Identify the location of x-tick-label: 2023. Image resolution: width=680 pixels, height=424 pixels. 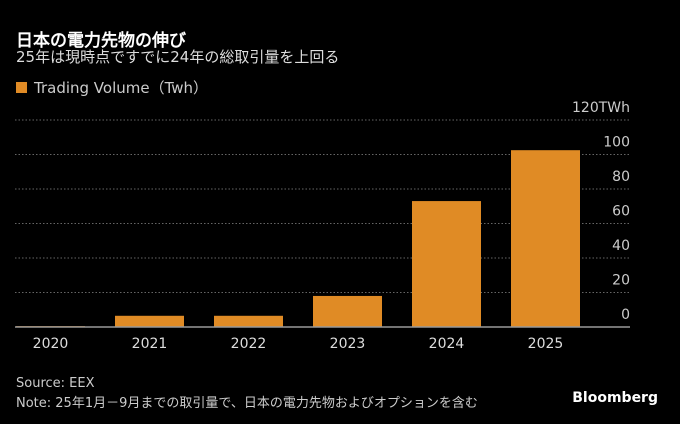
(348, 344).